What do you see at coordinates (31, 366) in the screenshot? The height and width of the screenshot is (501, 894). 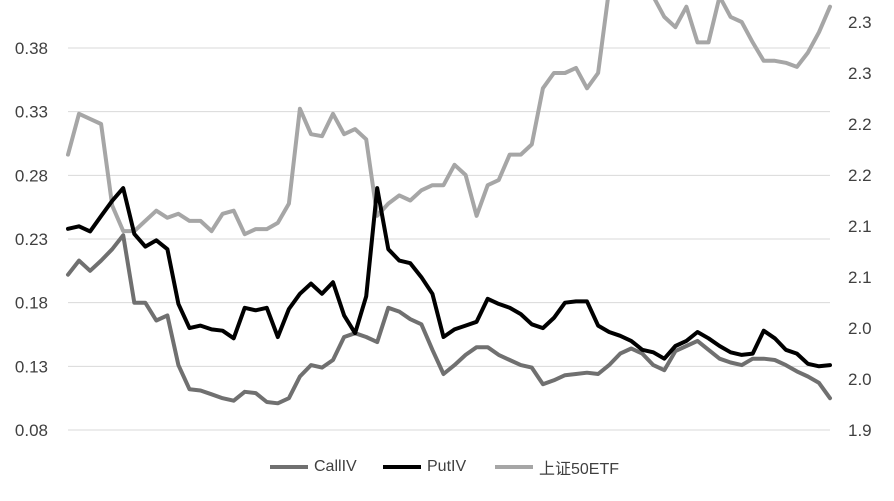 I see `left-tick-label: 0.13` at bounding box center [31, 366].